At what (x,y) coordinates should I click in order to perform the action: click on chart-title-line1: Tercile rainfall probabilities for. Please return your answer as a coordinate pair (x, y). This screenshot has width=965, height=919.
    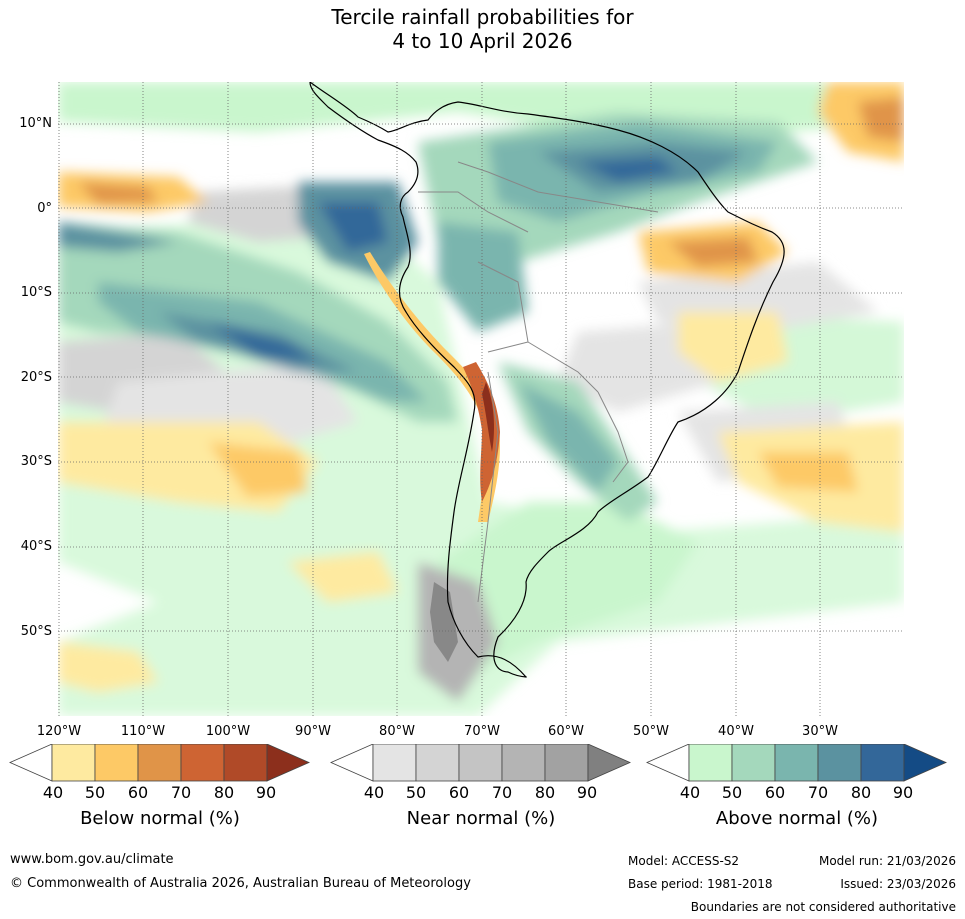
    Looking at the image, I should click on (482, 17).